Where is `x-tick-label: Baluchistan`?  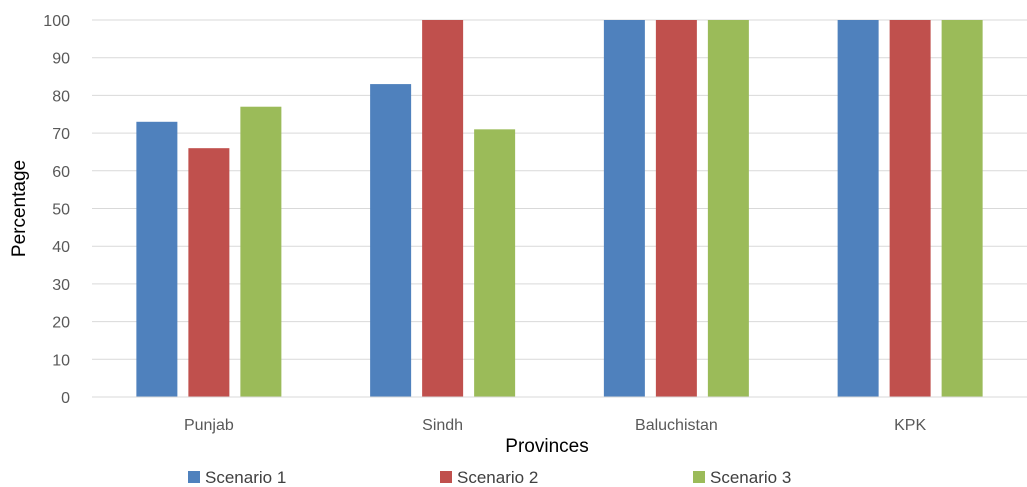 x-tick-label: Baluchistan is located at coordinates (676, 425).